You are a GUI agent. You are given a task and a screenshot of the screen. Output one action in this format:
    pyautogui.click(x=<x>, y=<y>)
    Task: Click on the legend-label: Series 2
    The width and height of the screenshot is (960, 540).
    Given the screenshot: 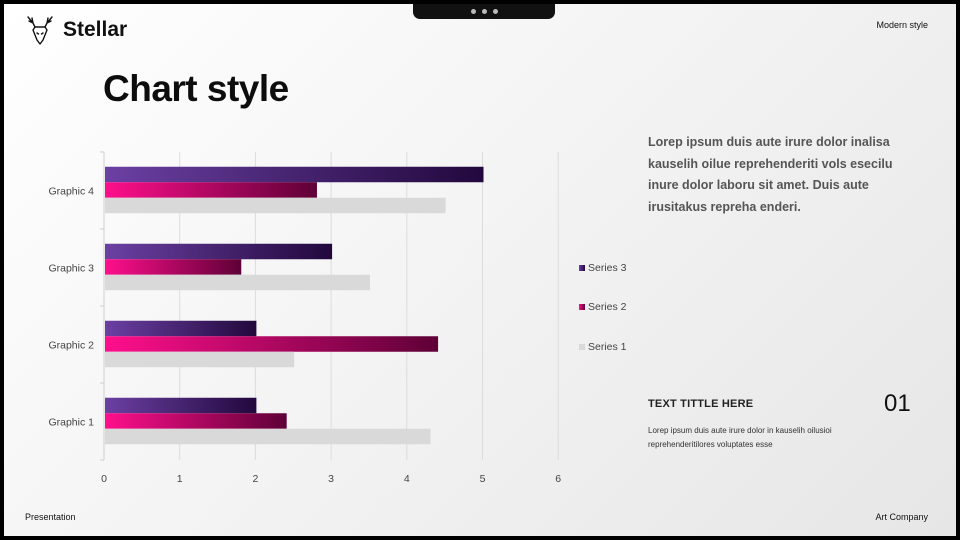 What is the action you would take?
    pyautogui.click(x=607, y=307)
    